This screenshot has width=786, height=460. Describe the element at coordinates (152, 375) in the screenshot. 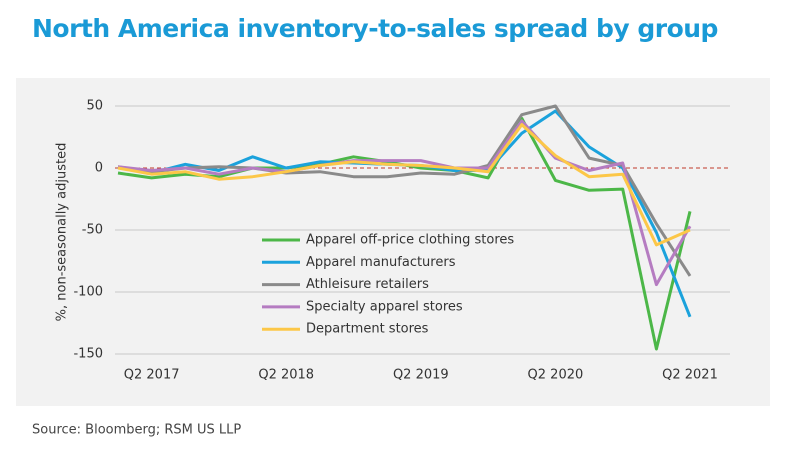

I see `x-tick-label: Q2 2017` at that location.